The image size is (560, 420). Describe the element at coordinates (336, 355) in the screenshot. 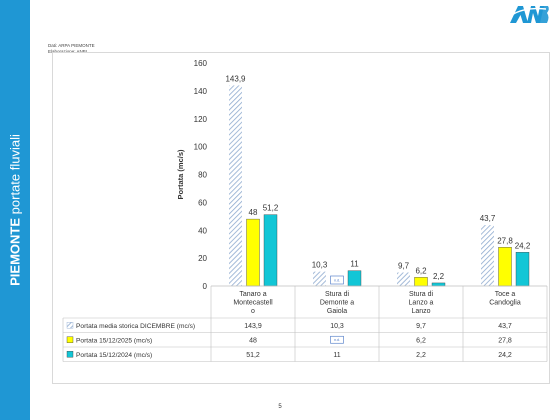

I see `table-value: 11` at that location.